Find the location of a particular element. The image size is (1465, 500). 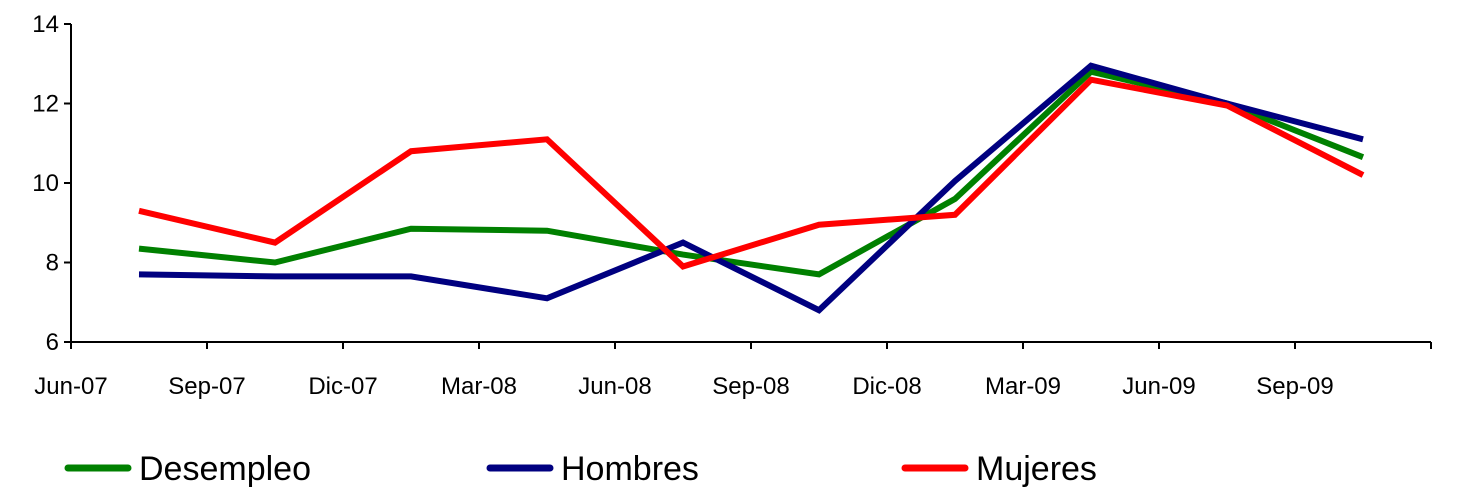

legend-item-desempleo: Desempleo is located at coordinates (187, 469).